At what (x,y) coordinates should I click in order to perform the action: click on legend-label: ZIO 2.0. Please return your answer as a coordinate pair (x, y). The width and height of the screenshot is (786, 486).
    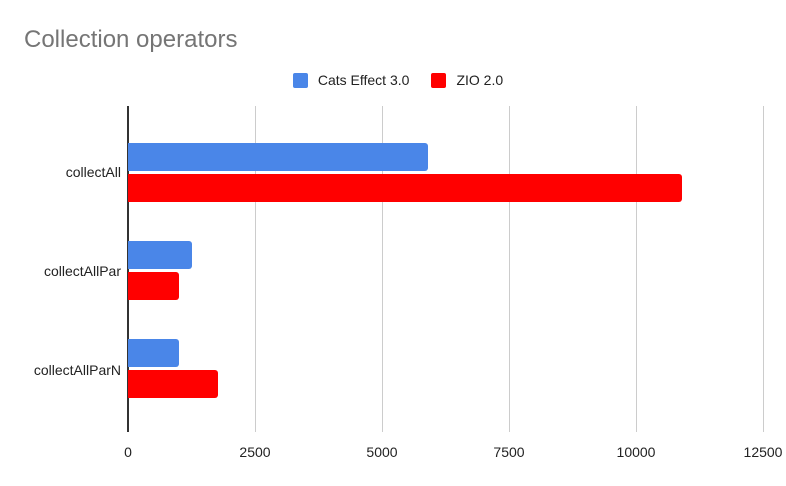
    Looking at the image, I should click on (480, 80).